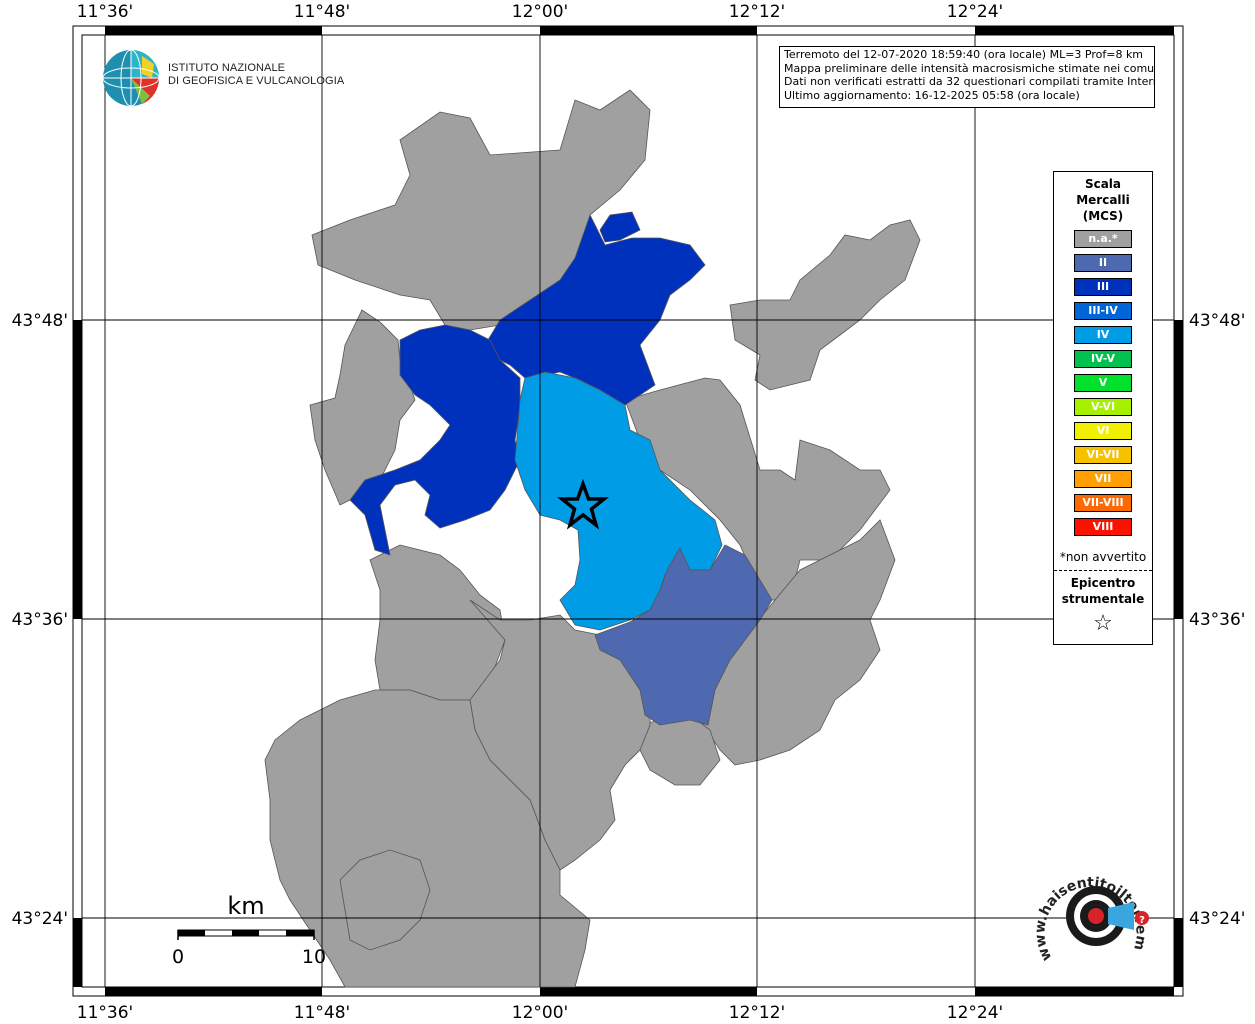 The width and height of the screenshot is (1255, 1024). I want to click on ingv-logo, so click(212, 79).